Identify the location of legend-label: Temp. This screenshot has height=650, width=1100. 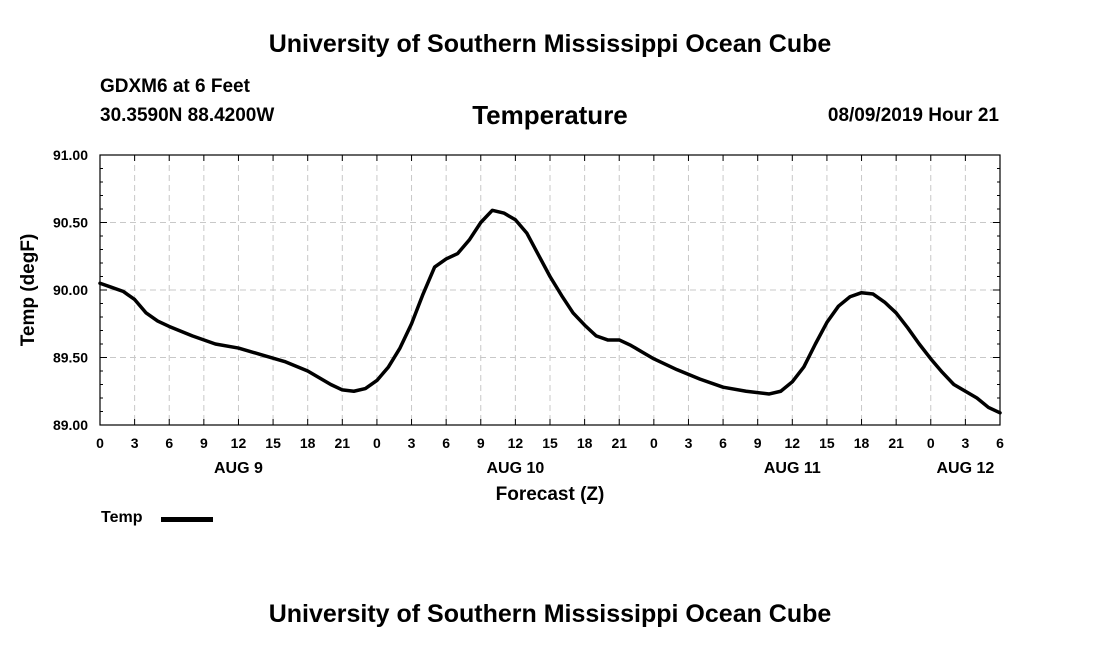
(122, 517).